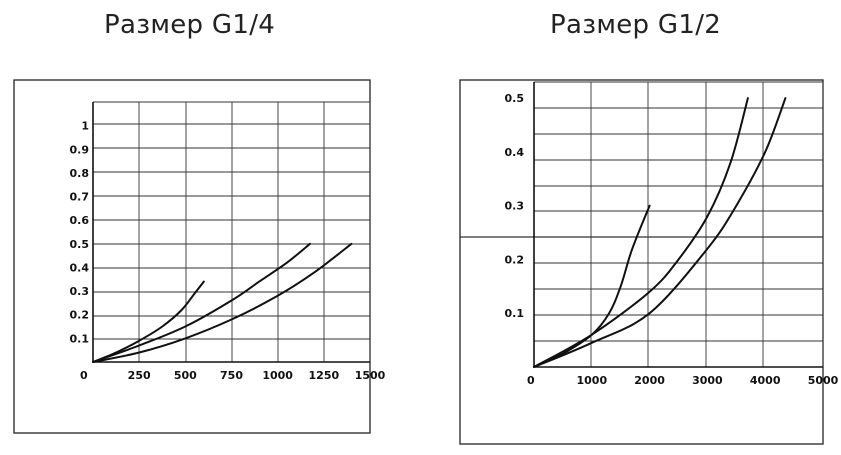 This screenshot has height=455, width=841. What do you see at coordinates (636, 25) in the screenshot?
I see `chart-title-g12: Размер G1/2` at bounding box center [636, 25].